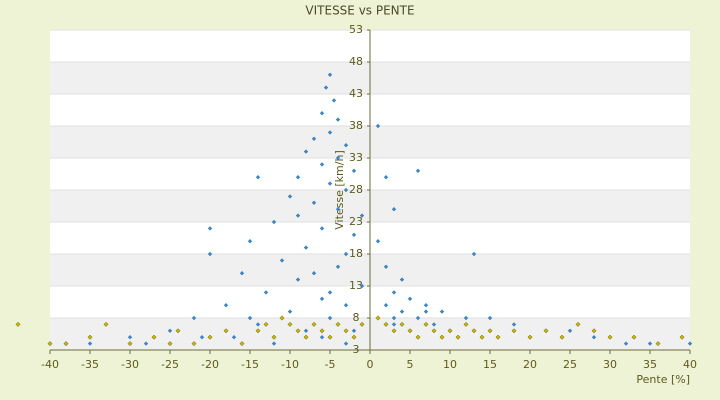  I want to click on x-tick-label: -40, so click(50, 364).